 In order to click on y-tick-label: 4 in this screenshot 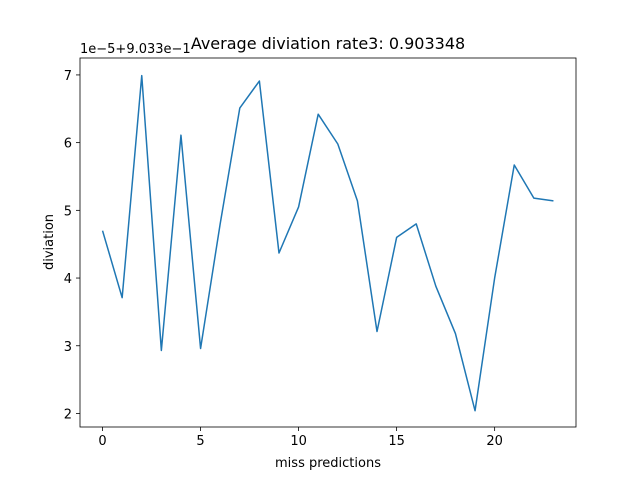, I will do `click(68, 279)`.